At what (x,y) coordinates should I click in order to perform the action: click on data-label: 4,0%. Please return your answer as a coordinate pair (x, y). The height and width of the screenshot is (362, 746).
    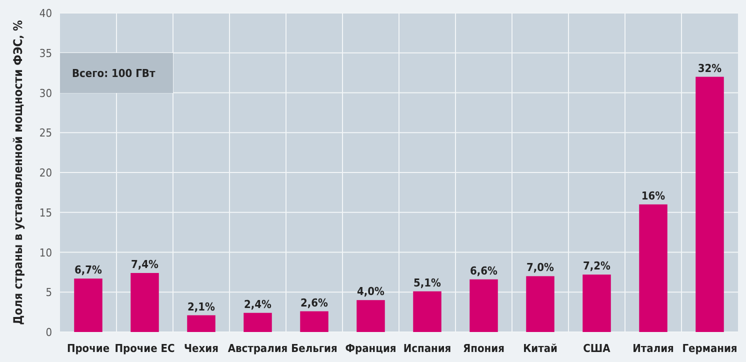
    Looking at the image, I should click on (371, 291).